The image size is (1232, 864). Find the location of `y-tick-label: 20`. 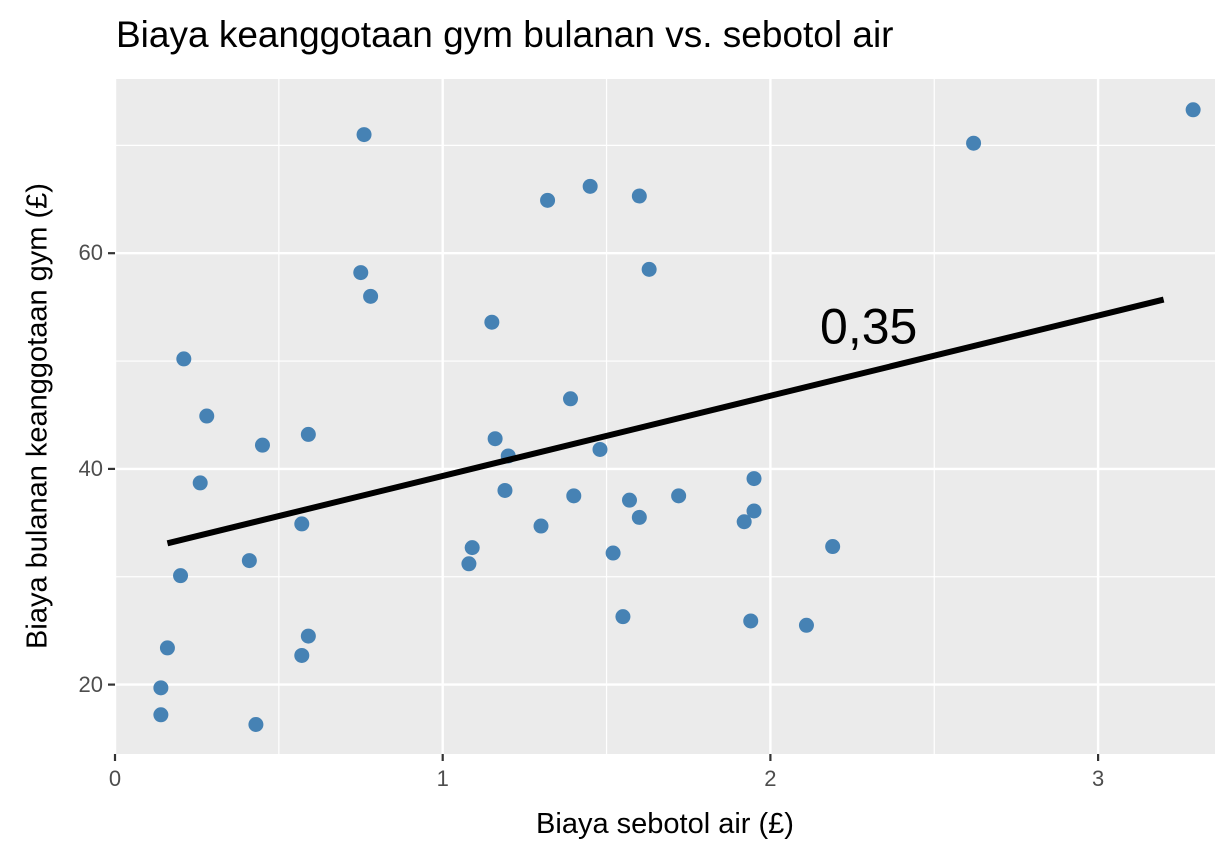

y-tick-label: 20 is located at coordinates (90, 684).